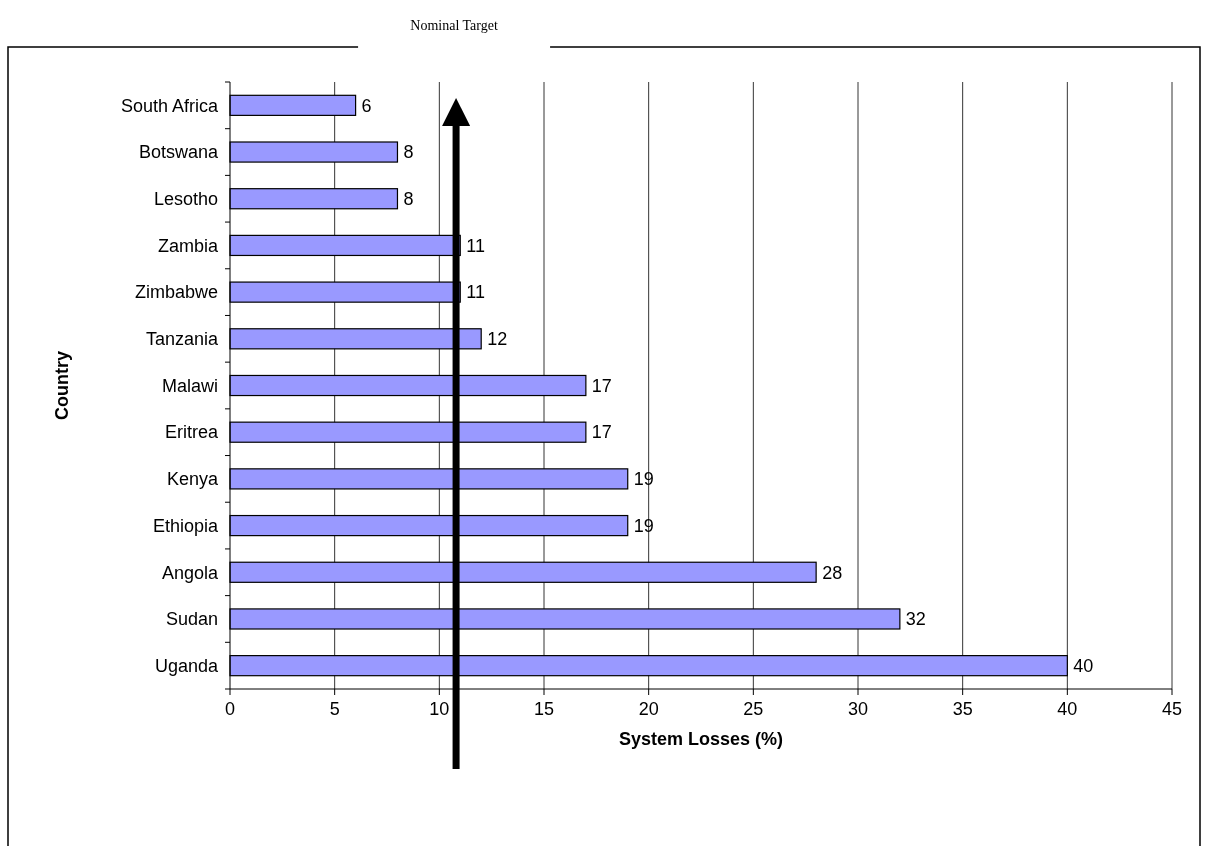  I want to click on x-tick-label: 40, so click(1067, 709).